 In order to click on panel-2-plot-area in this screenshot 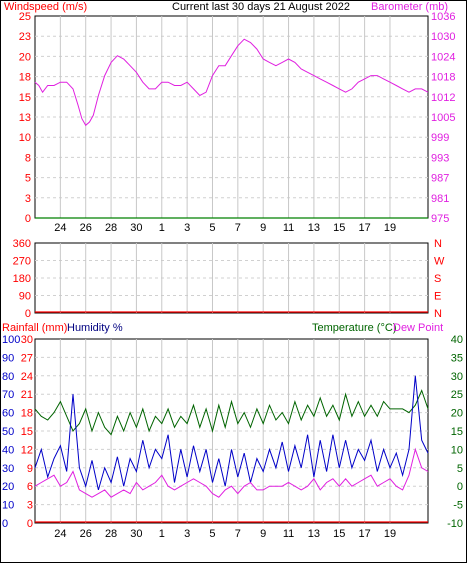, I will do `click(231, 278)`.